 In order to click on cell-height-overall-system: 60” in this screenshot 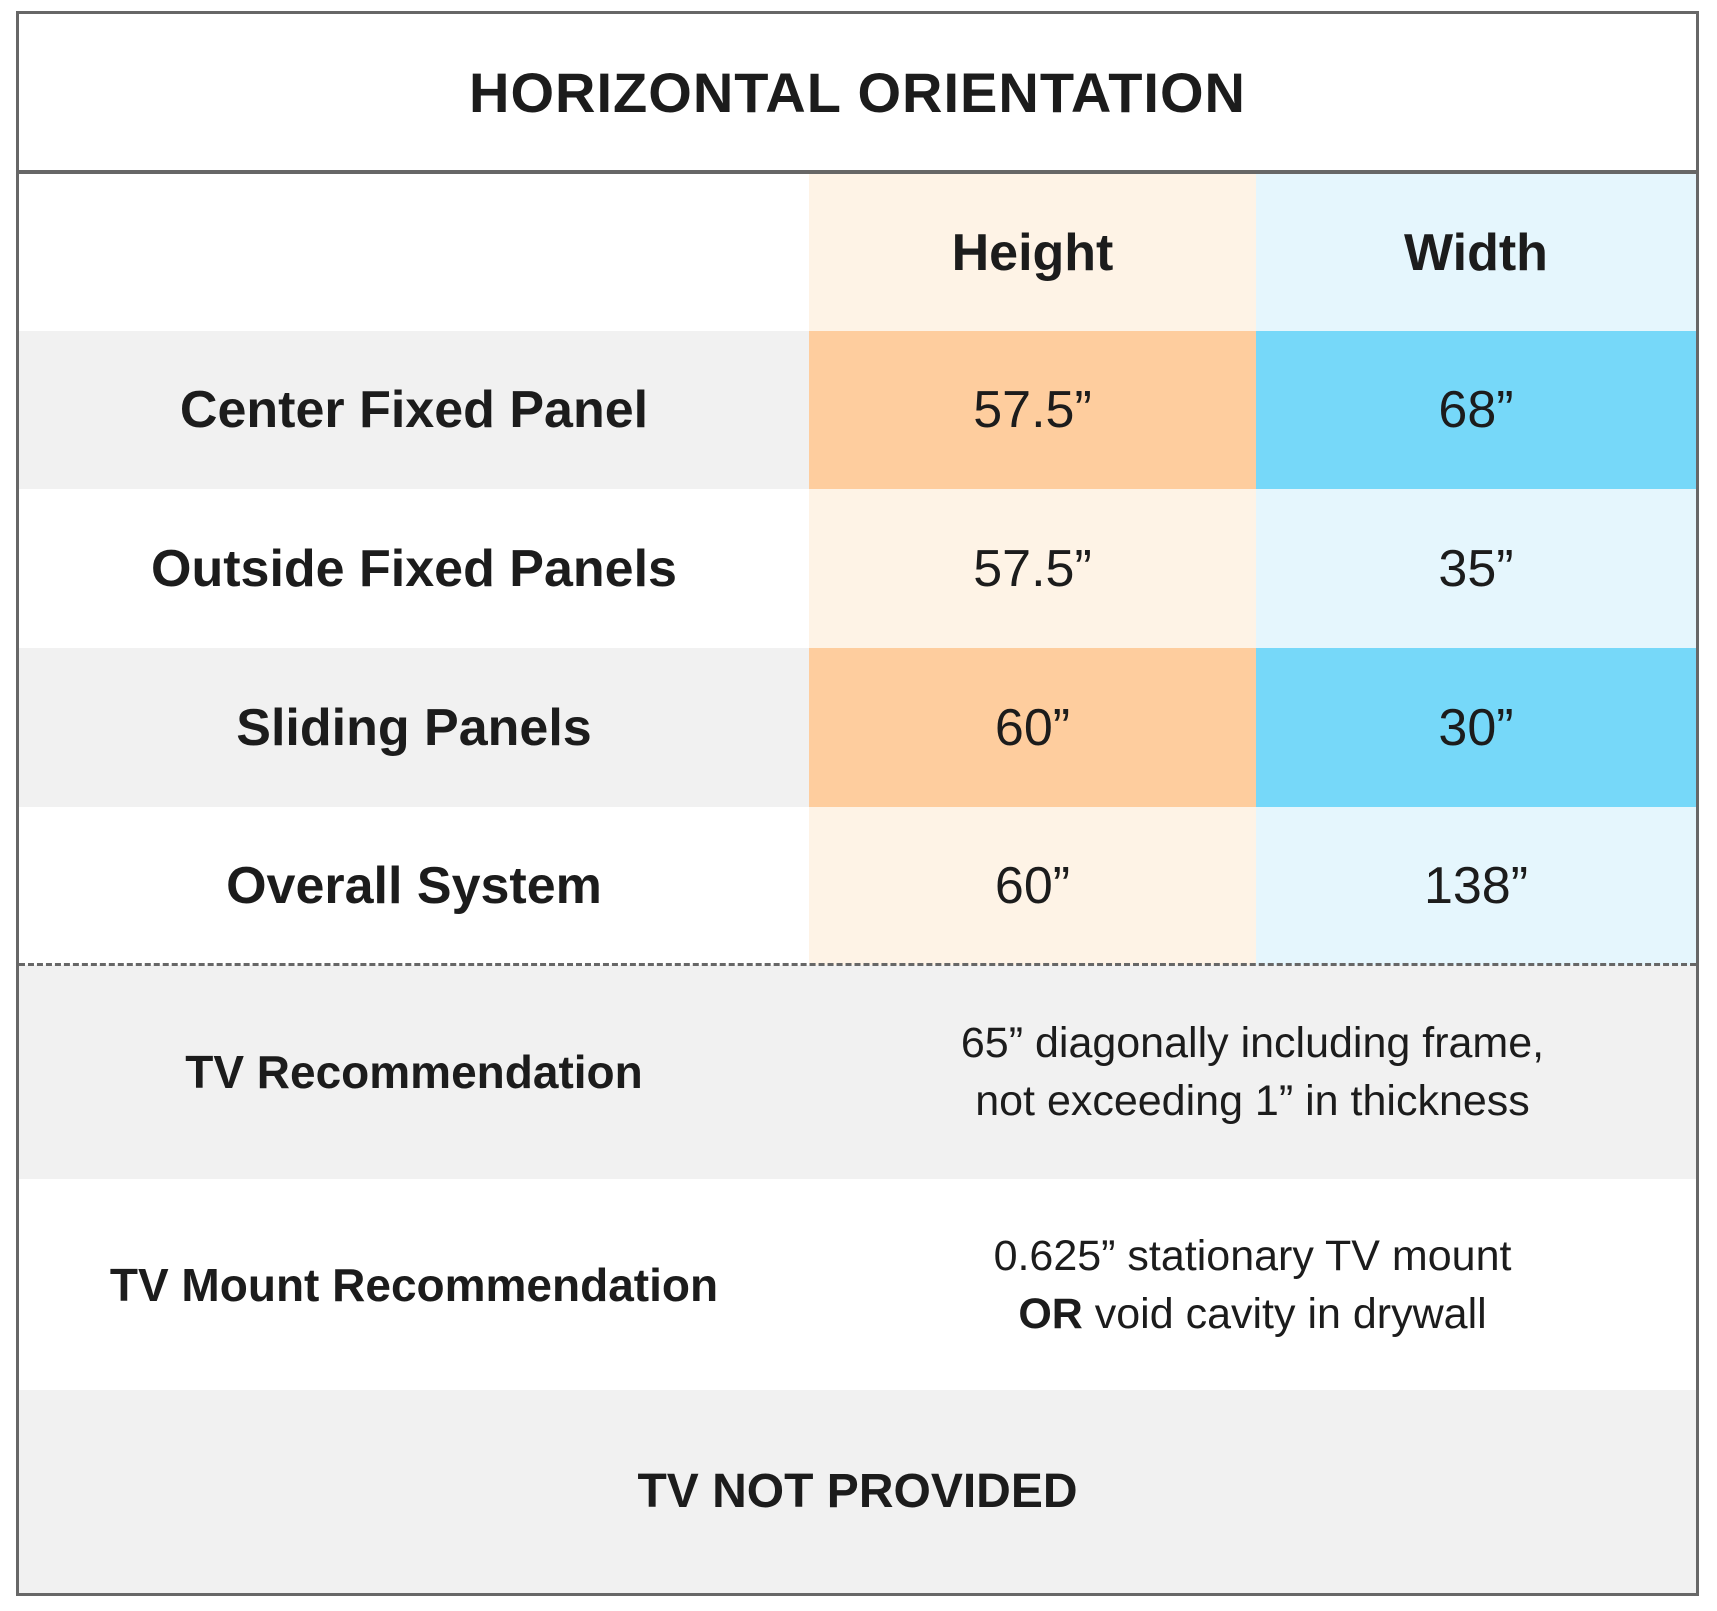, I will do `click(1032, 886)`.